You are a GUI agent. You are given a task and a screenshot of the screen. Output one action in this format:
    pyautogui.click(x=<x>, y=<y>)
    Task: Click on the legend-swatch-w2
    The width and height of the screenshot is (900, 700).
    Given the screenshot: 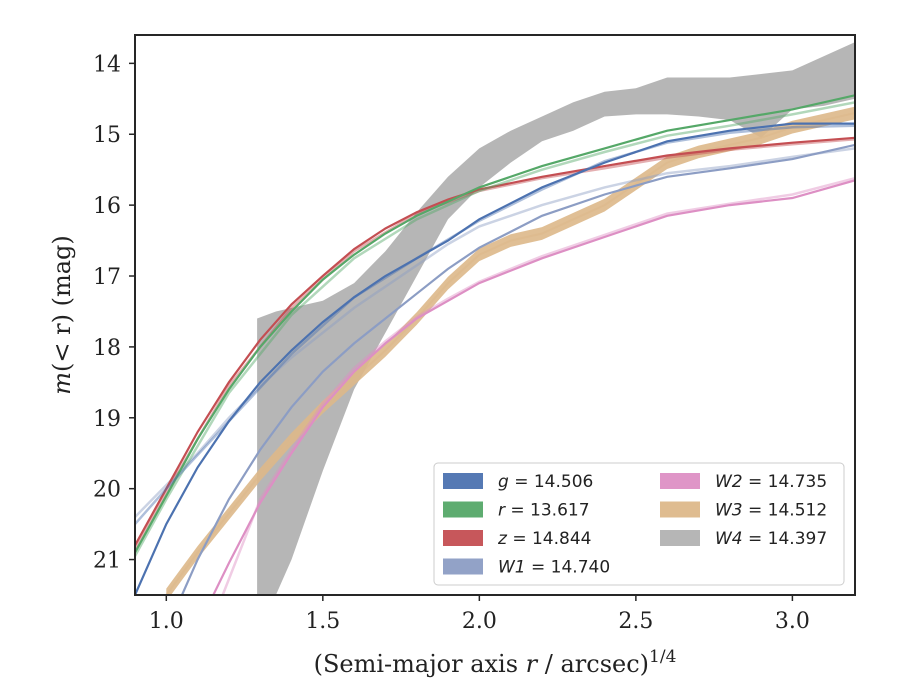 What is the action you would take?
    pyautogui.click(x=680, y=481)
    